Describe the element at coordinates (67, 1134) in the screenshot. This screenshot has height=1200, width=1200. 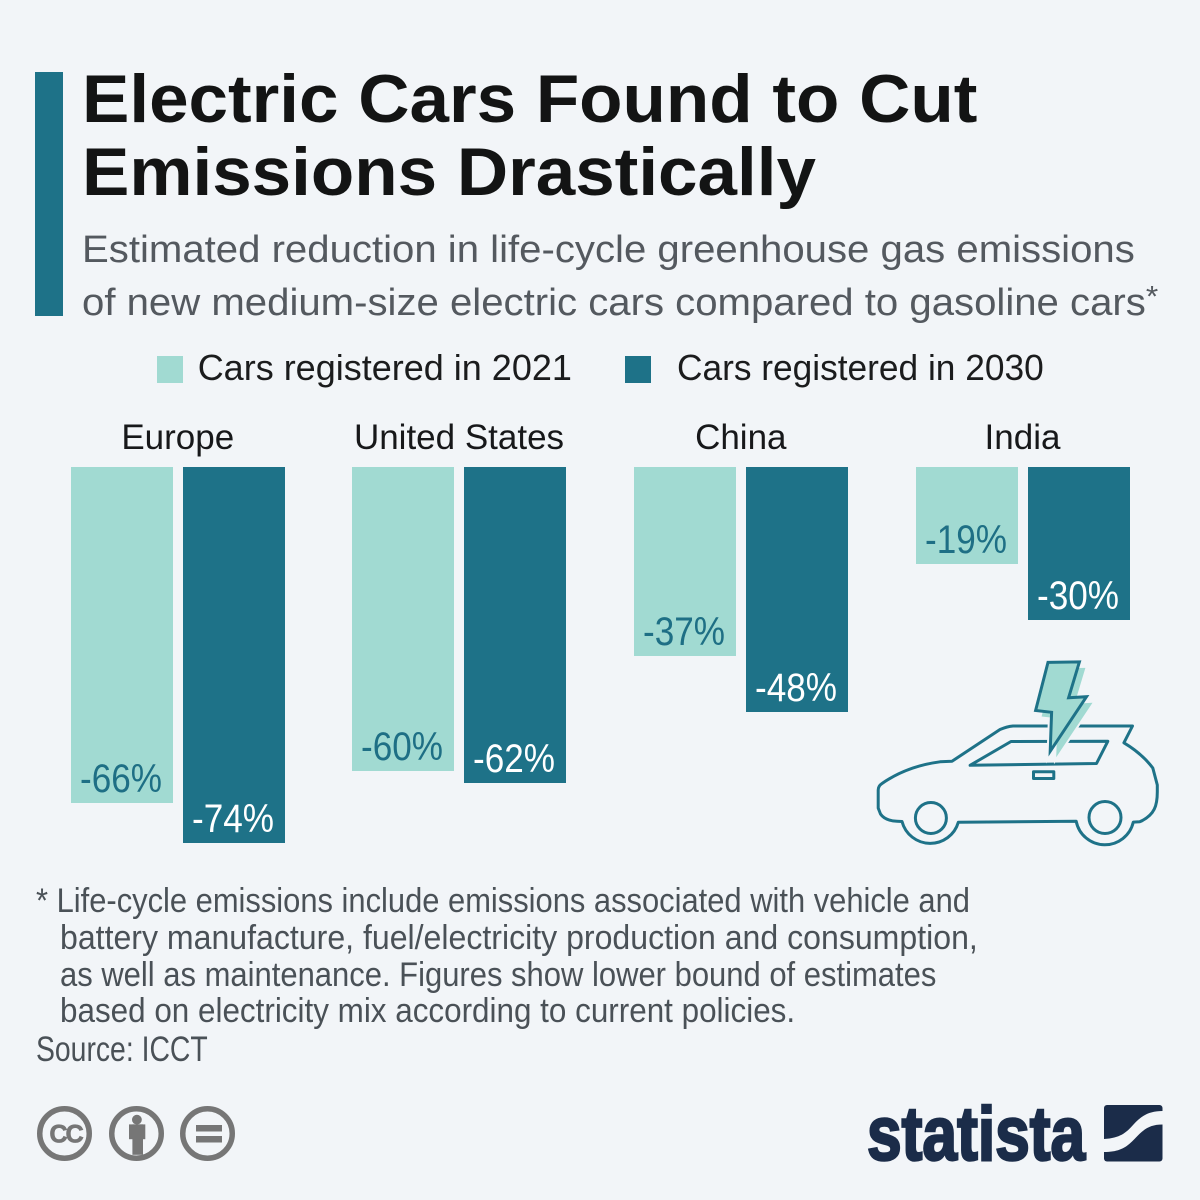
I see `svg-text: CC` at that location.